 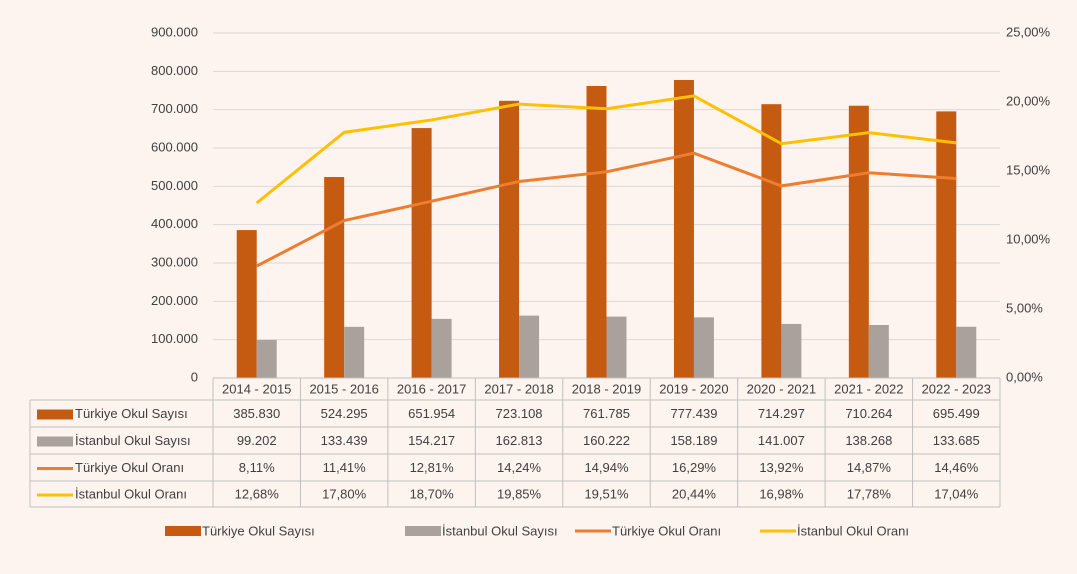 What do you see at coordinates (693, 388) in the screenshot?
I see `x-tick-label: 2019 - 2020` at bounding box center [693, 388].